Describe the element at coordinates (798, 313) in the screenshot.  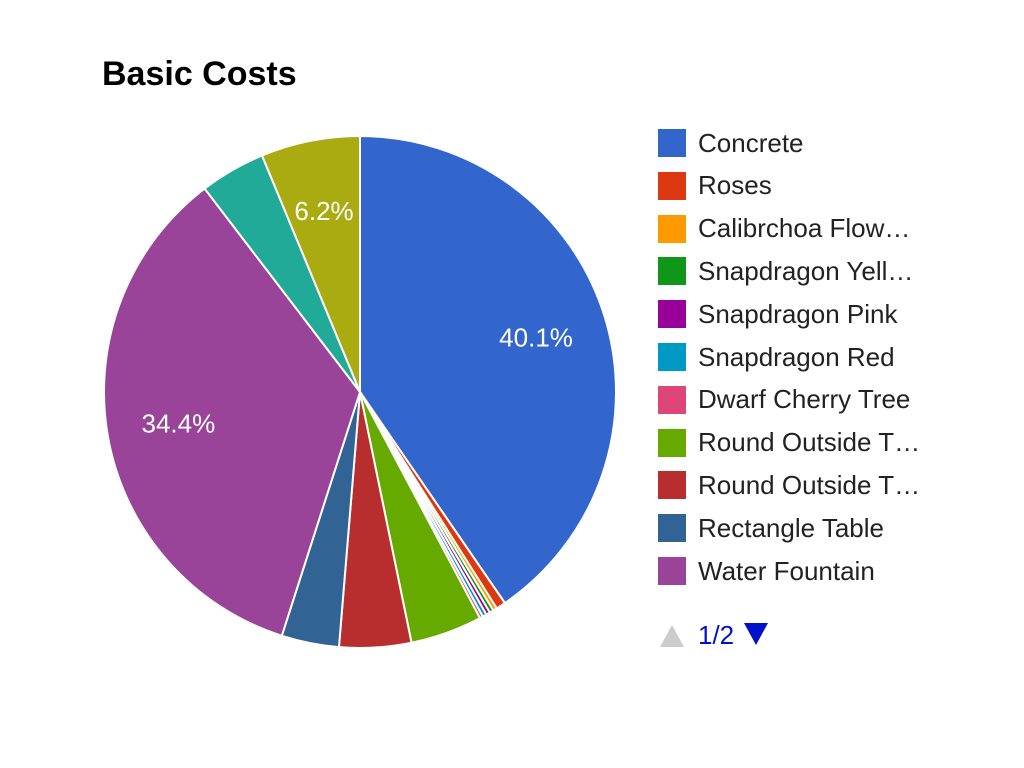
I see `legend-label: Snapdragon Pink` at that location.